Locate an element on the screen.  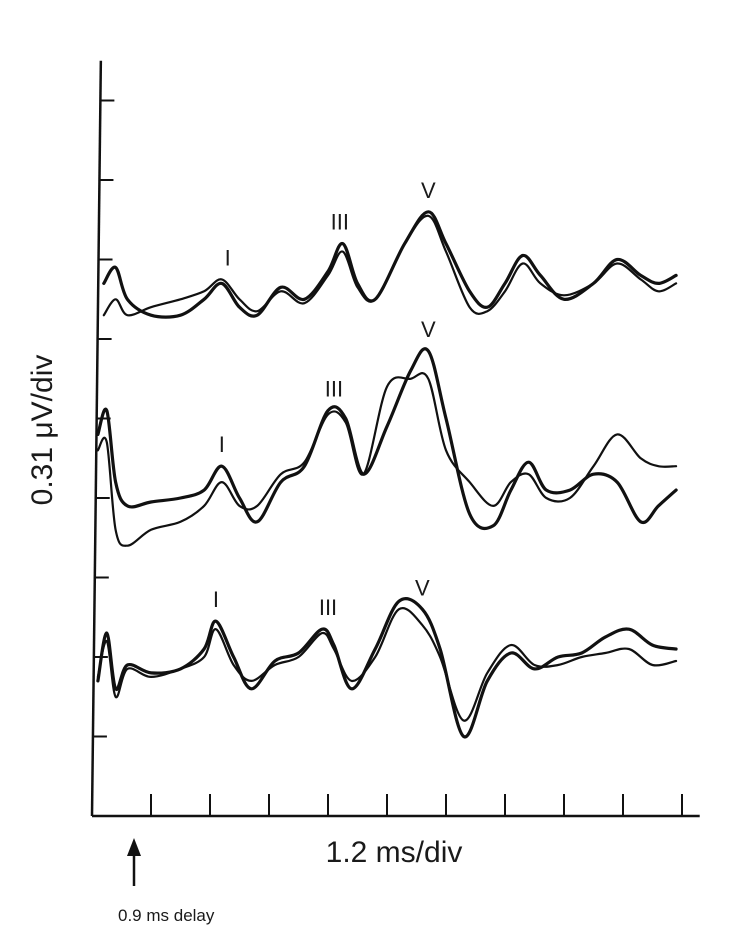
delay-arrow is located at coordinates (134, 862).